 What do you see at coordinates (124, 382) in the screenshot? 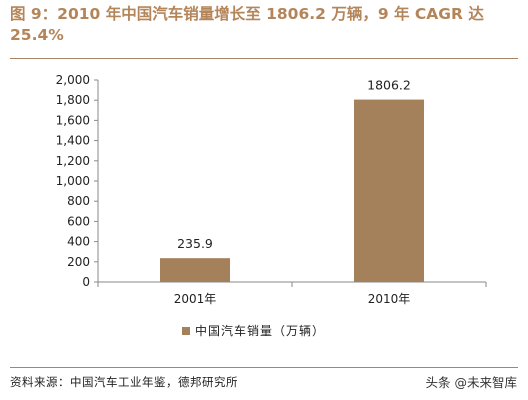
I see `source-note: 资料来源：中国汽车工业年鉴，德邦研究所` at bounding box center [124, 382].